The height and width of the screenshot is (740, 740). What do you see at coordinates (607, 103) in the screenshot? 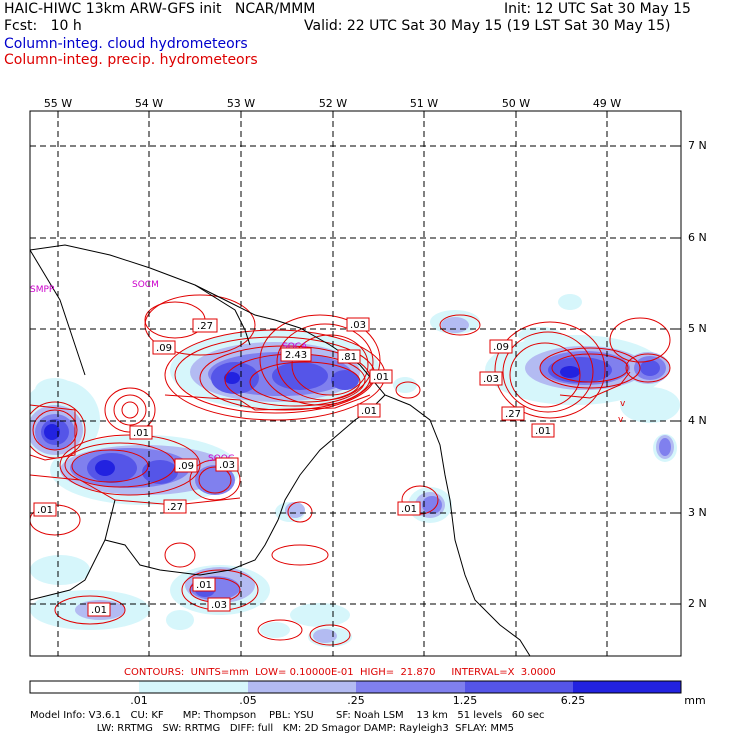
I see `lon-label: 49 W` at bounding box center [607, 103].